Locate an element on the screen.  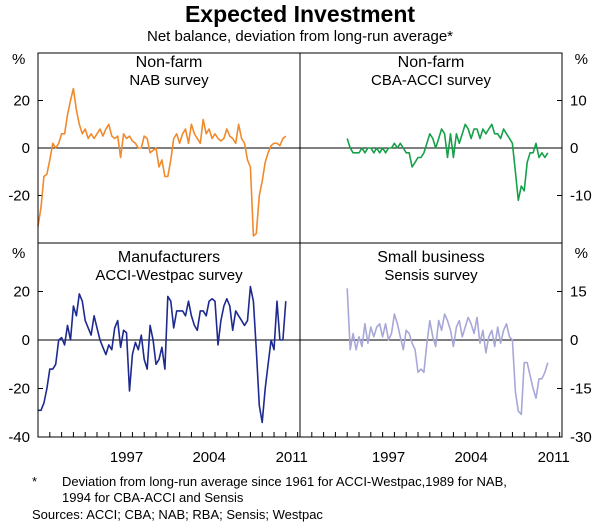
y-tick-label-top-right: 0 is located at coordinates (574, 148).